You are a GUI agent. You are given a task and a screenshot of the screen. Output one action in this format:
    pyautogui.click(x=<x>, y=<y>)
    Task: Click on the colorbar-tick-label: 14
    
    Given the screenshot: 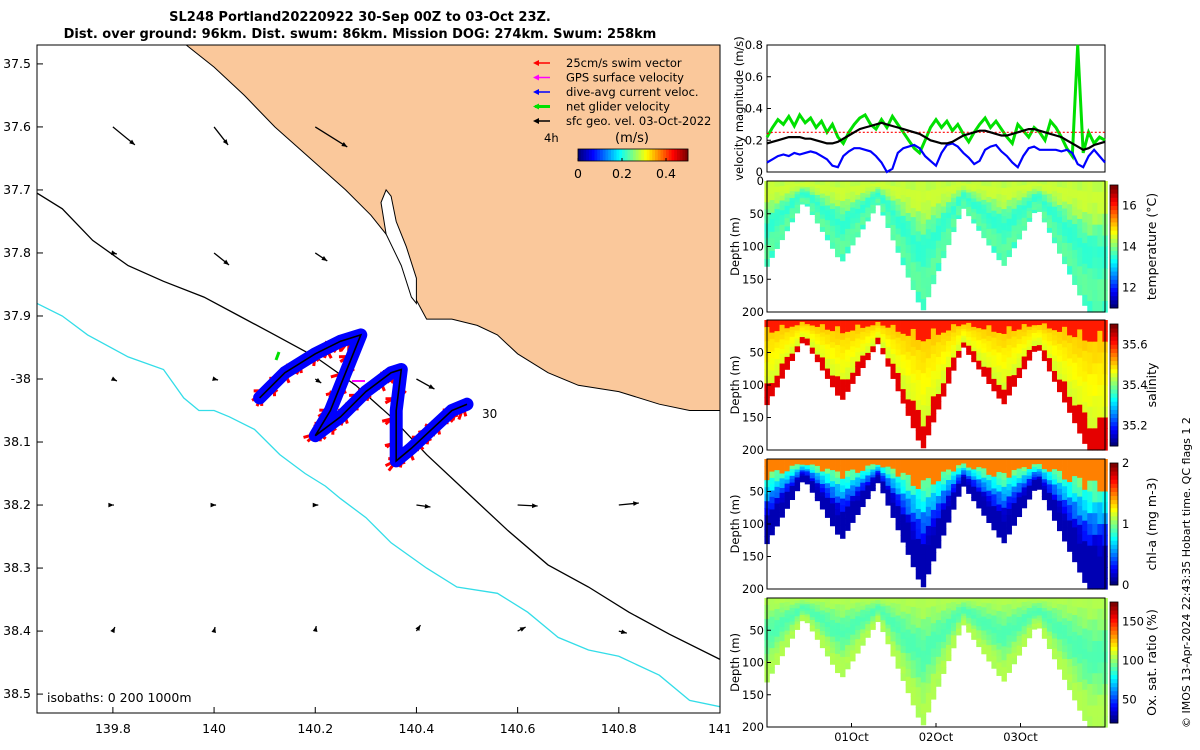 What is the action you would take?
    pyautogui.click(x=1129, y=247)
    